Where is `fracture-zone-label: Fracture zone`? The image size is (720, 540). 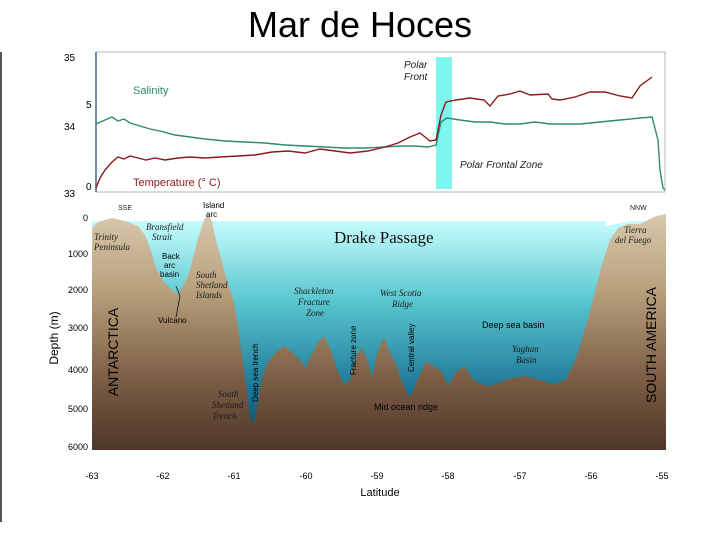
fracture-zone-label: Fracture zone is located at coordinates (353, 350).